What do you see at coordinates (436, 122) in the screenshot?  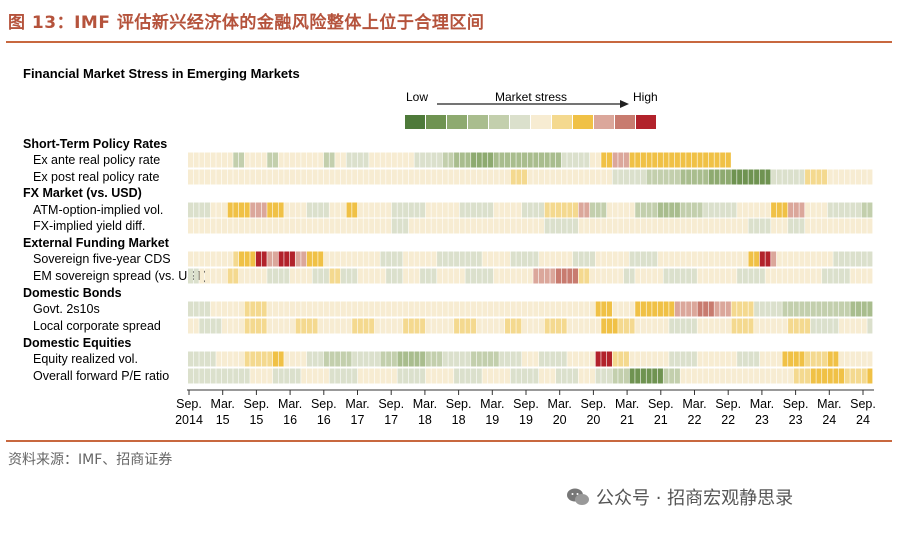 I see `legend-swatch` at bounding box center [436, 122].